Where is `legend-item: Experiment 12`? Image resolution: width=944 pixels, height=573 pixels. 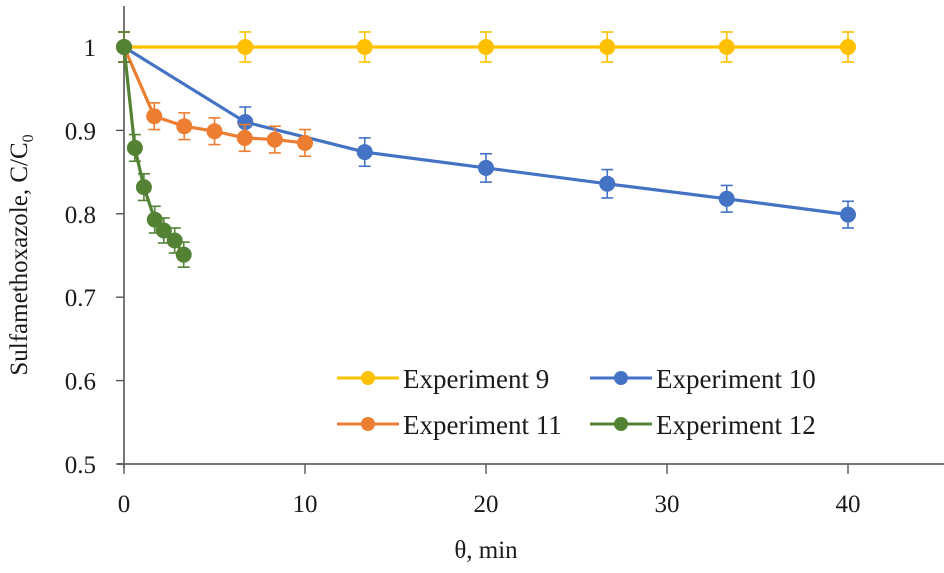 legend-item: Experiment 12 is located at coordinates (703, 425).